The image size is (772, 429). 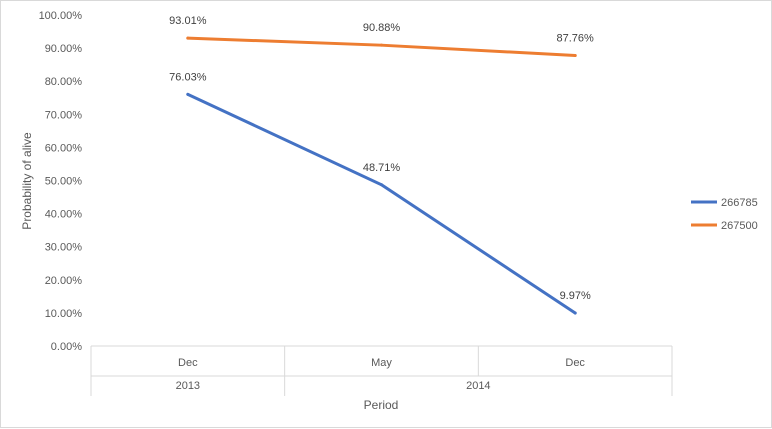 What do you see at coordinates (27, 181) in the screenshot?
I see `y-axis-title: Probability of alive` at bounding box center [27, 181].